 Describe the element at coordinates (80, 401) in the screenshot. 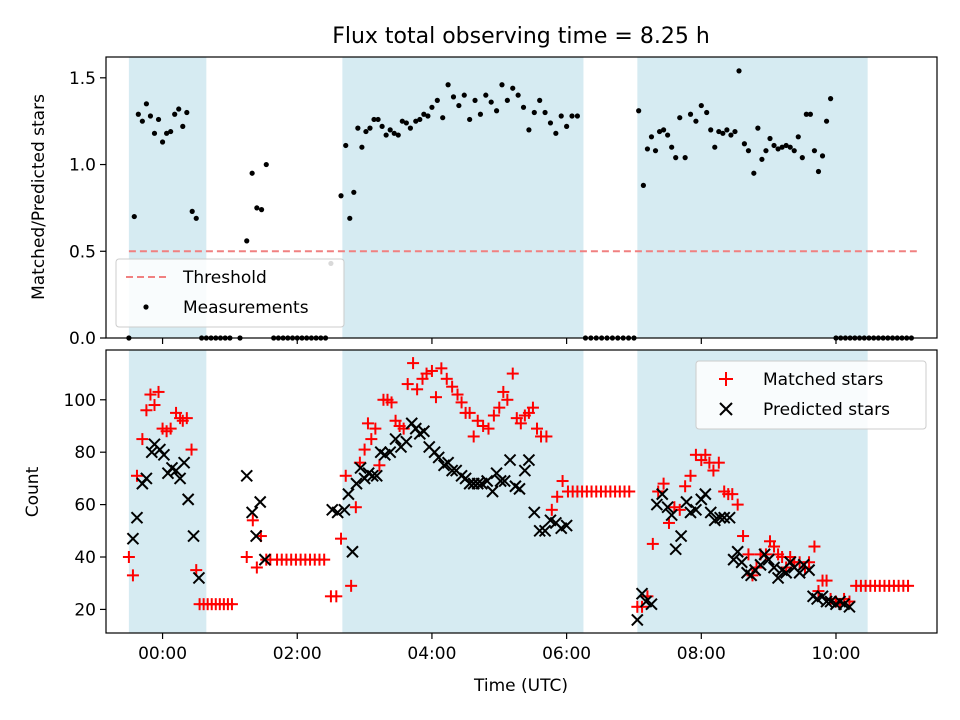

I see `y-tick-label: 100` at that location.